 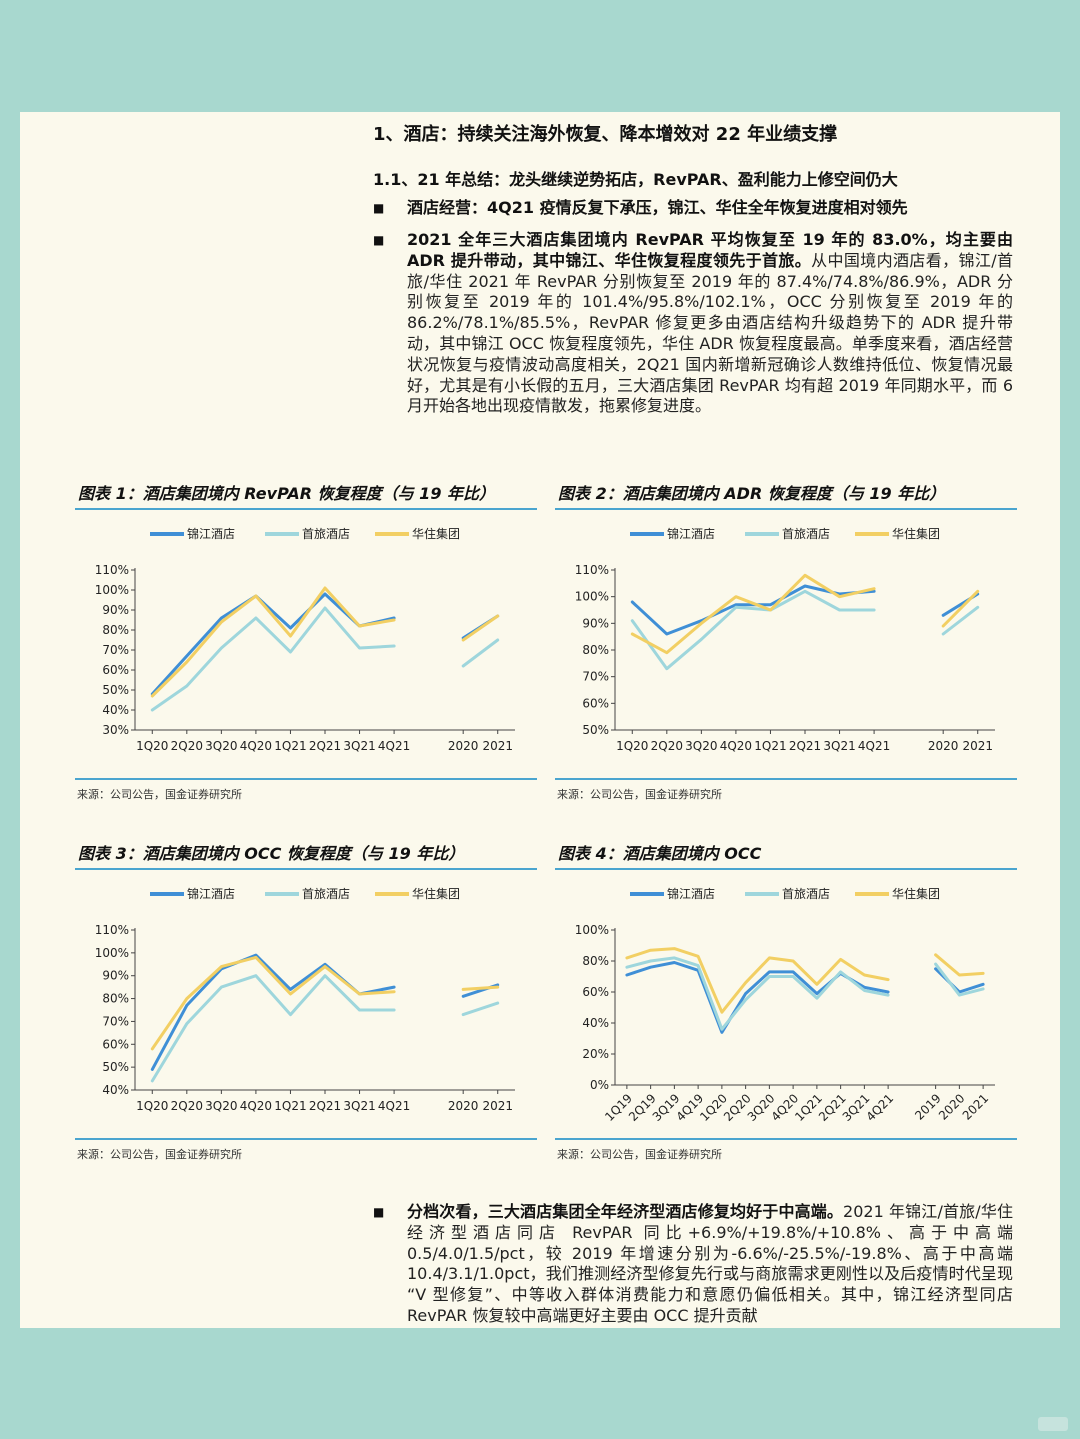 I want to click on chart-4-legend-item-shoulv: 首旅酒店, so click(x=787, y=894).